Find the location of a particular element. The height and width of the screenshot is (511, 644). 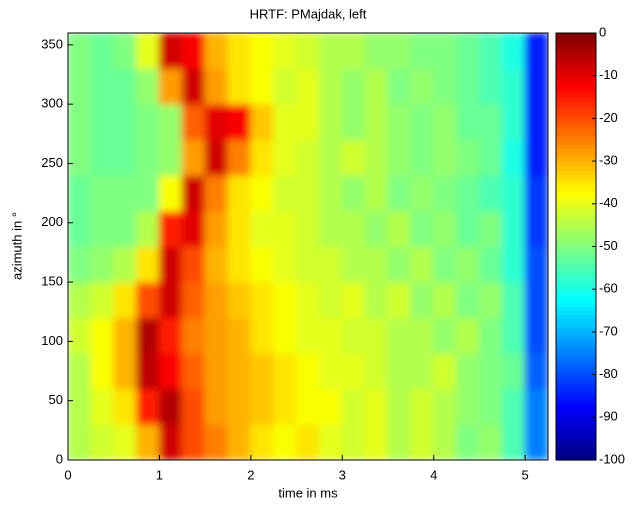

colorbar: 0 -10 -20 -30 -40 -50 -60 -70 -80 -90 -100 is located at coordinates (590, 245).